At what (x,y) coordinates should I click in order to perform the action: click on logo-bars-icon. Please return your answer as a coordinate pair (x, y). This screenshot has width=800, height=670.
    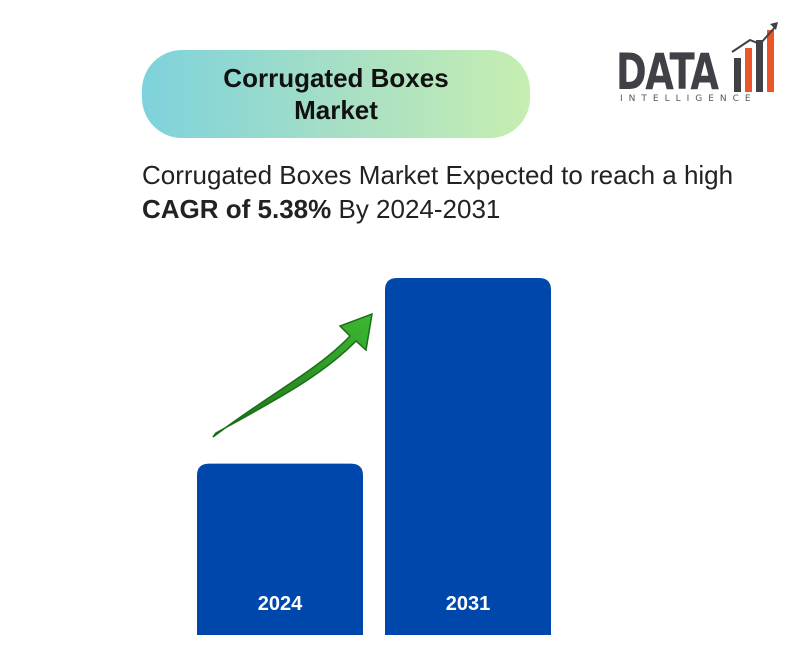
    Looking at the image, I should click on (754, 57).